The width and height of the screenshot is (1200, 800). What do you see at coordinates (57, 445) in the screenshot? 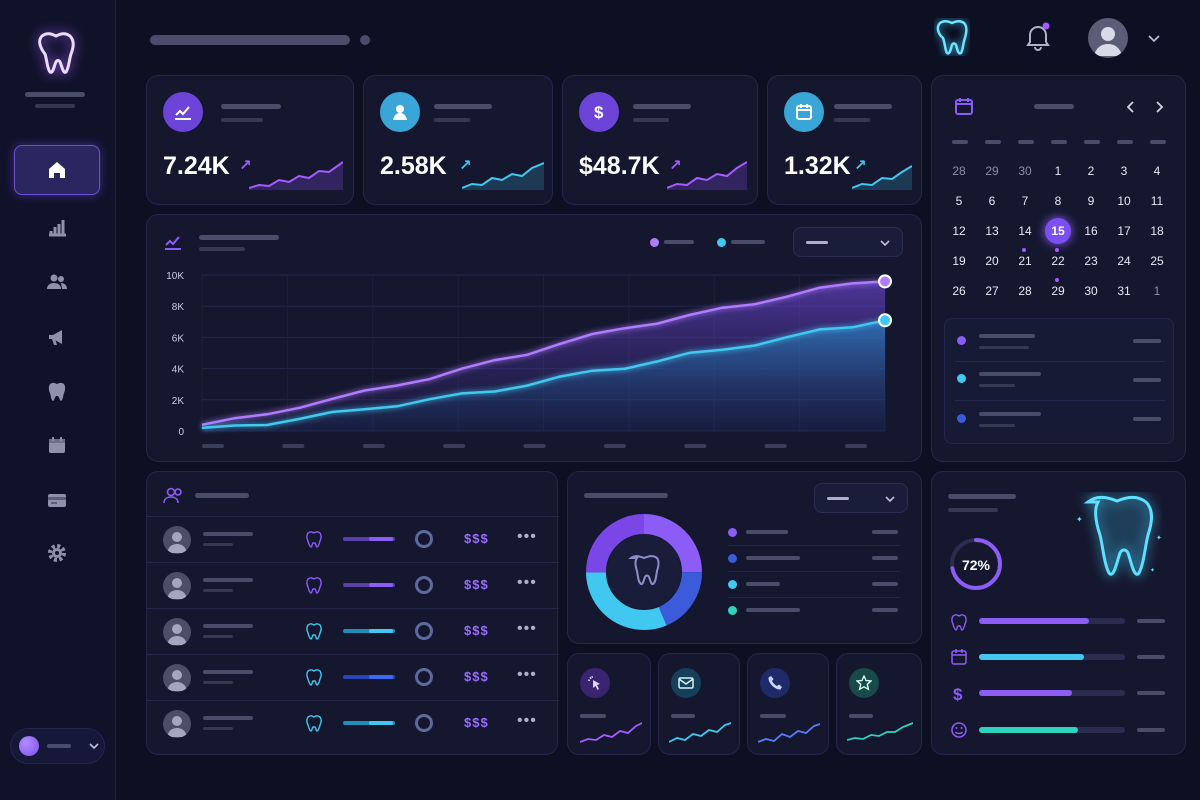
I see `nav-calendar` at bounding box center [57, 445].